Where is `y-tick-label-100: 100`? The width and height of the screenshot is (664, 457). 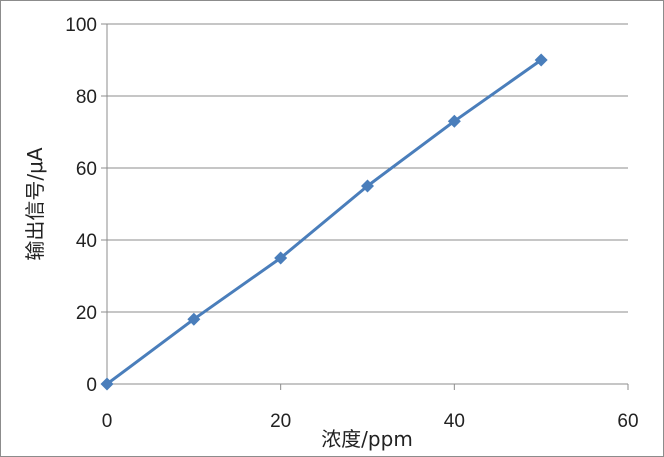
y-tick-label-100: 100 is located at coordinates (81, 25).